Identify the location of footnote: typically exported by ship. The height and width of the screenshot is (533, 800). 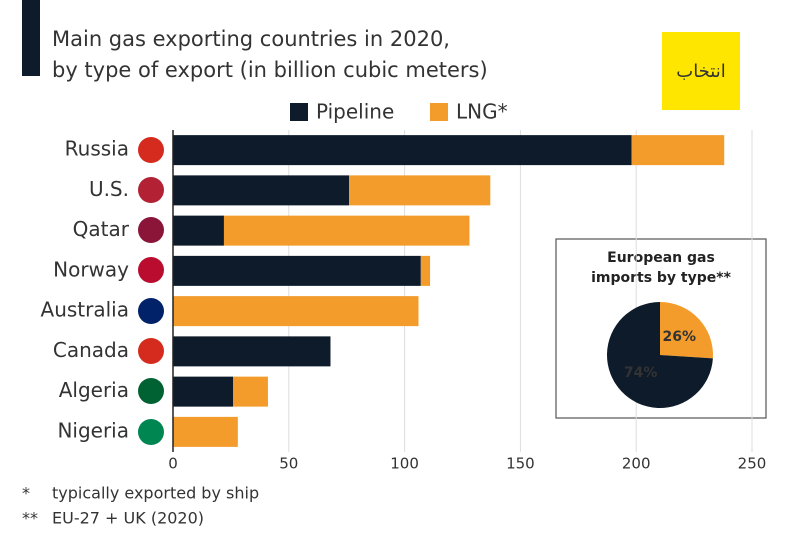
(155, 493).